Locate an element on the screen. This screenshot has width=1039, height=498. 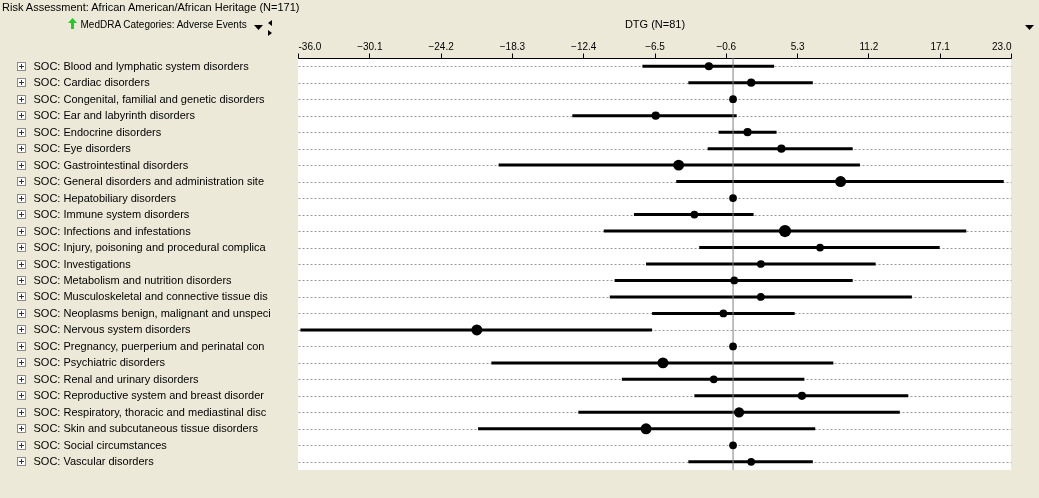
y-tick-label: SOC: Nervous system disorders is located at coordinates (112, 329).